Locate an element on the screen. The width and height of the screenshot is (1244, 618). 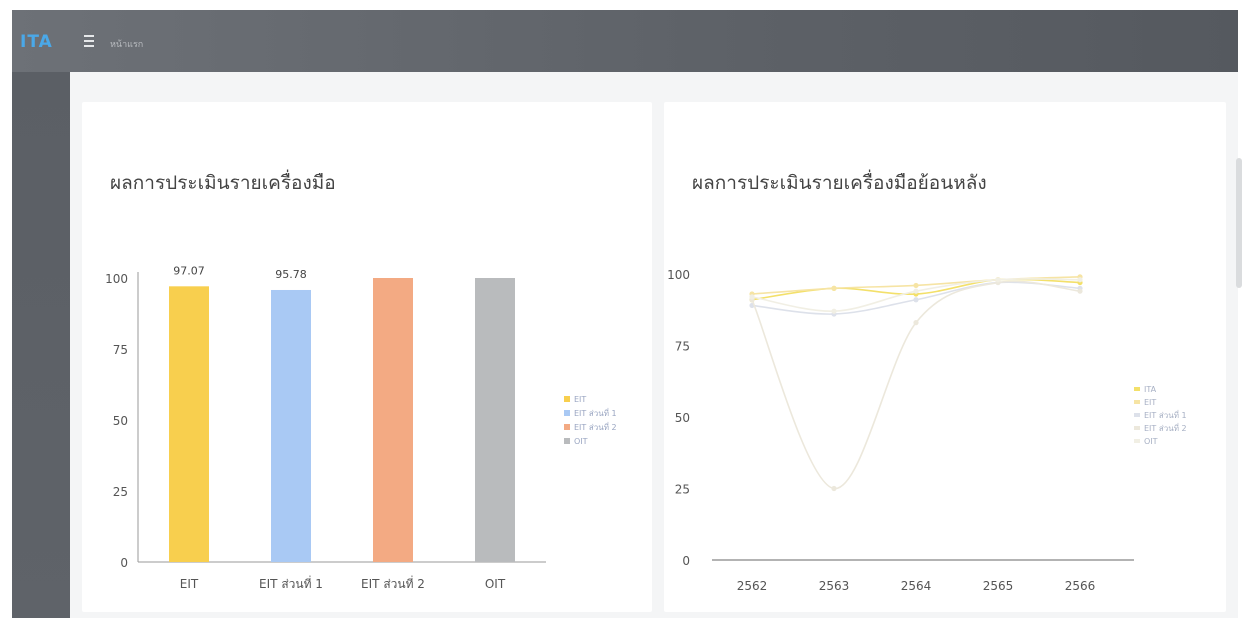
bar-data-label: 97.07 is located at coordinates (189, 270).